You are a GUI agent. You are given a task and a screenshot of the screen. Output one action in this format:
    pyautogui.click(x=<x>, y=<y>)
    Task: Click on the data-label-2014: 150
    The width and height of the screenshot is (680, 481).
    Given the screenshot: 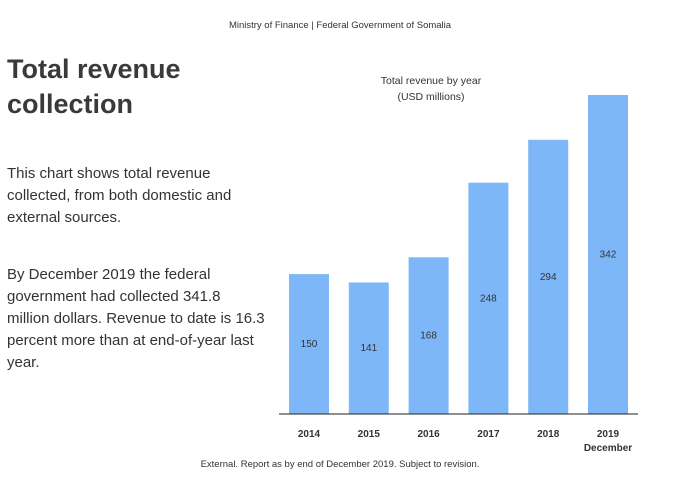 What is the action you would take?
    pyautogui.click(x=309, y=344)
    